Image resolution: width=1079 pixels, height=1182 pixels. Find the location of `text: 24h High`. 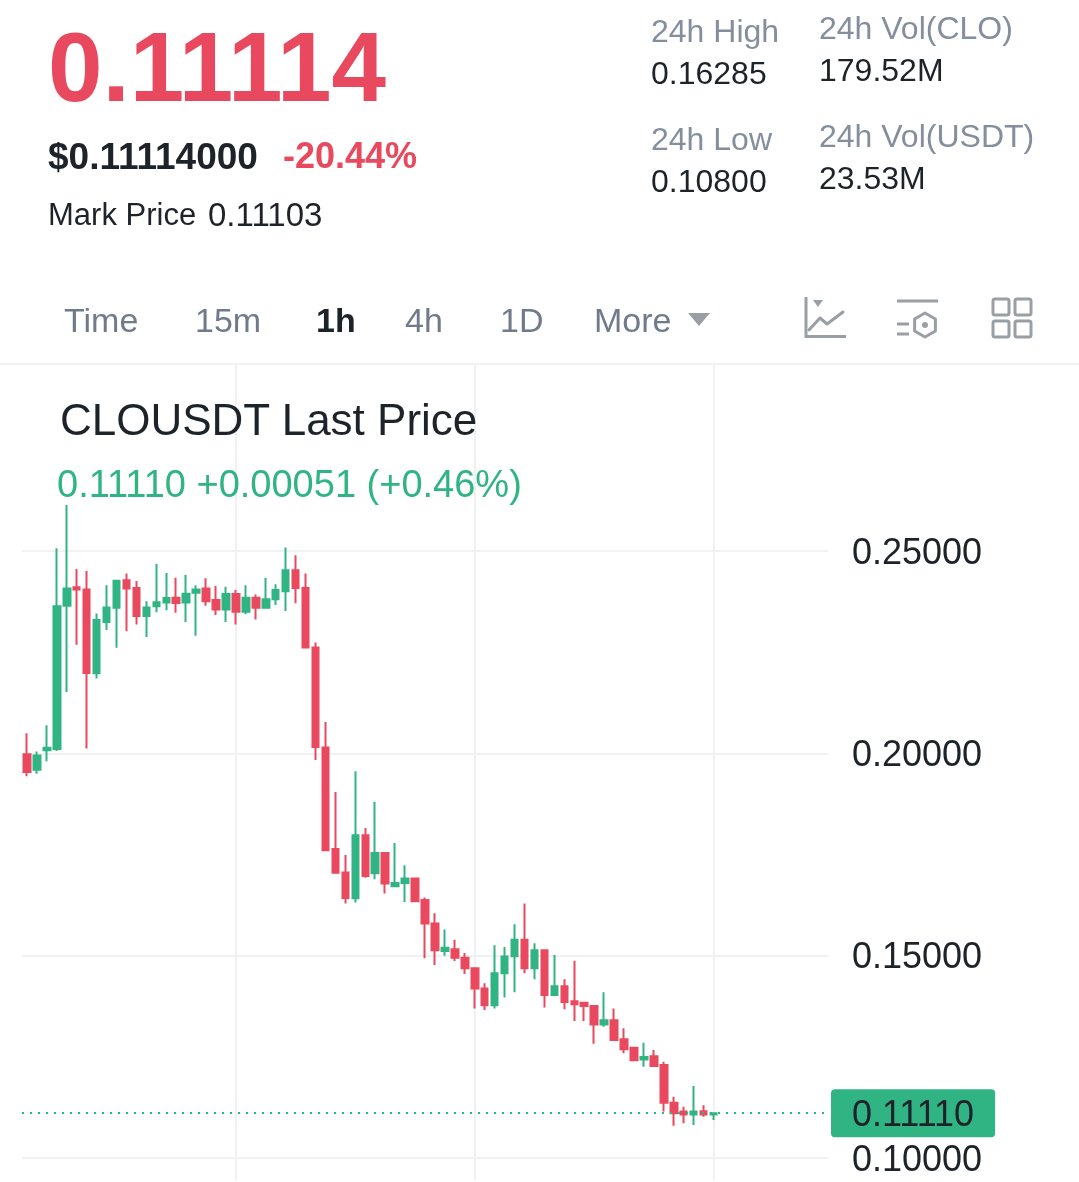

text: 24h High is located at coordinates (715, 31).